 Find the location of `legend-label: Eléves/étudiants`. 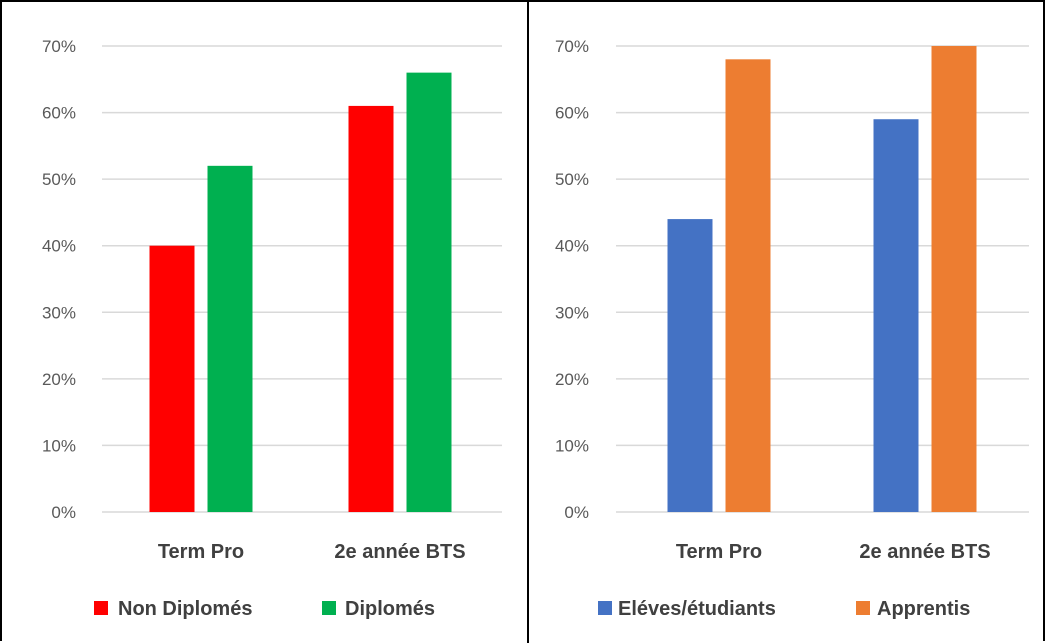

legend-label: Eléves/étudiants is located at coordinates (697, 609).